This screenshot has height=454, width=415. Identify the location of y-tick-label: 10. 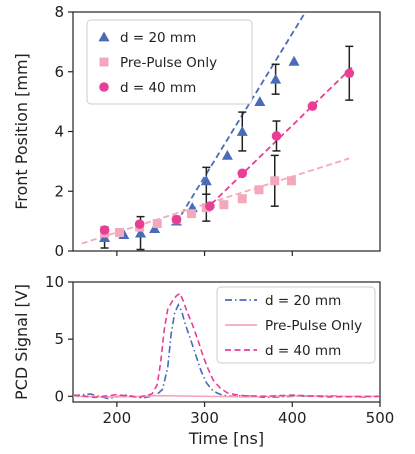
(54, 282).